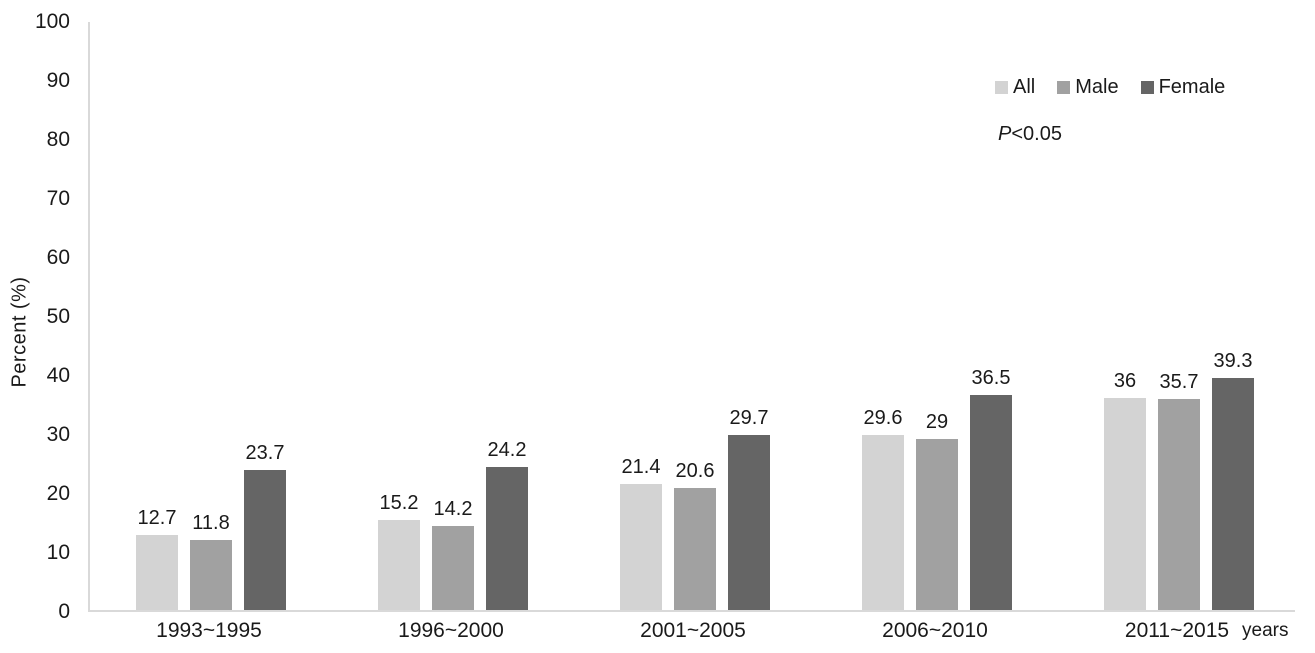 The image size is (1315, 653). I want to click on bar-all-1996~2000, so click(399, 565).